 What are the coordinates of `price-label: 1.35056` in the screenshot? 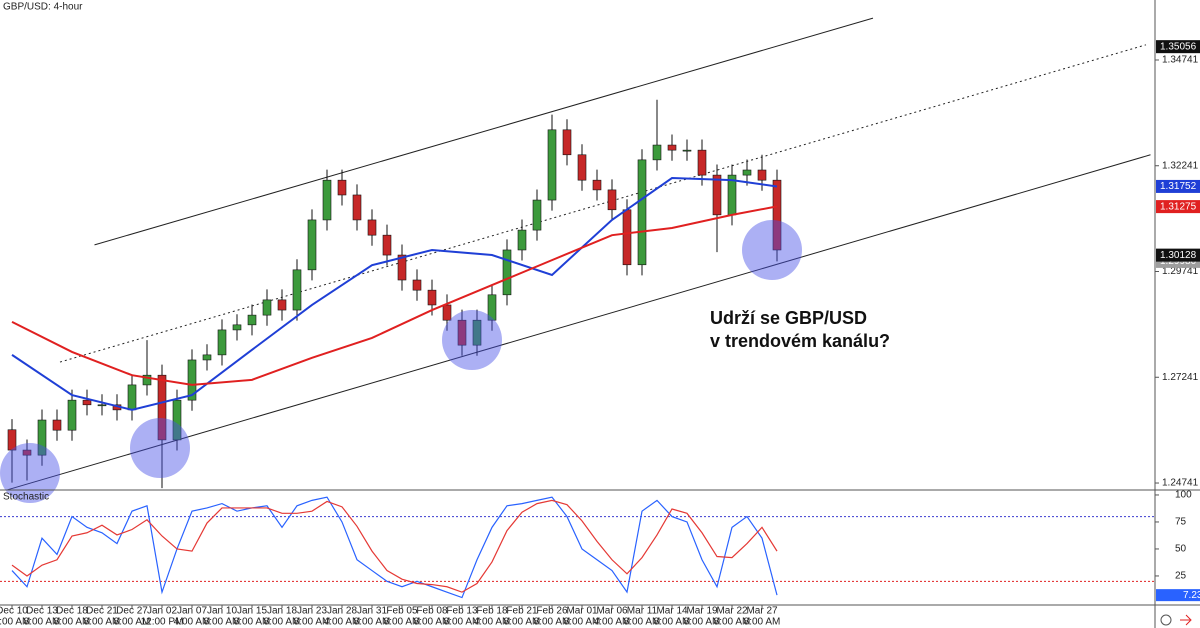 It's located at (1178, 46).